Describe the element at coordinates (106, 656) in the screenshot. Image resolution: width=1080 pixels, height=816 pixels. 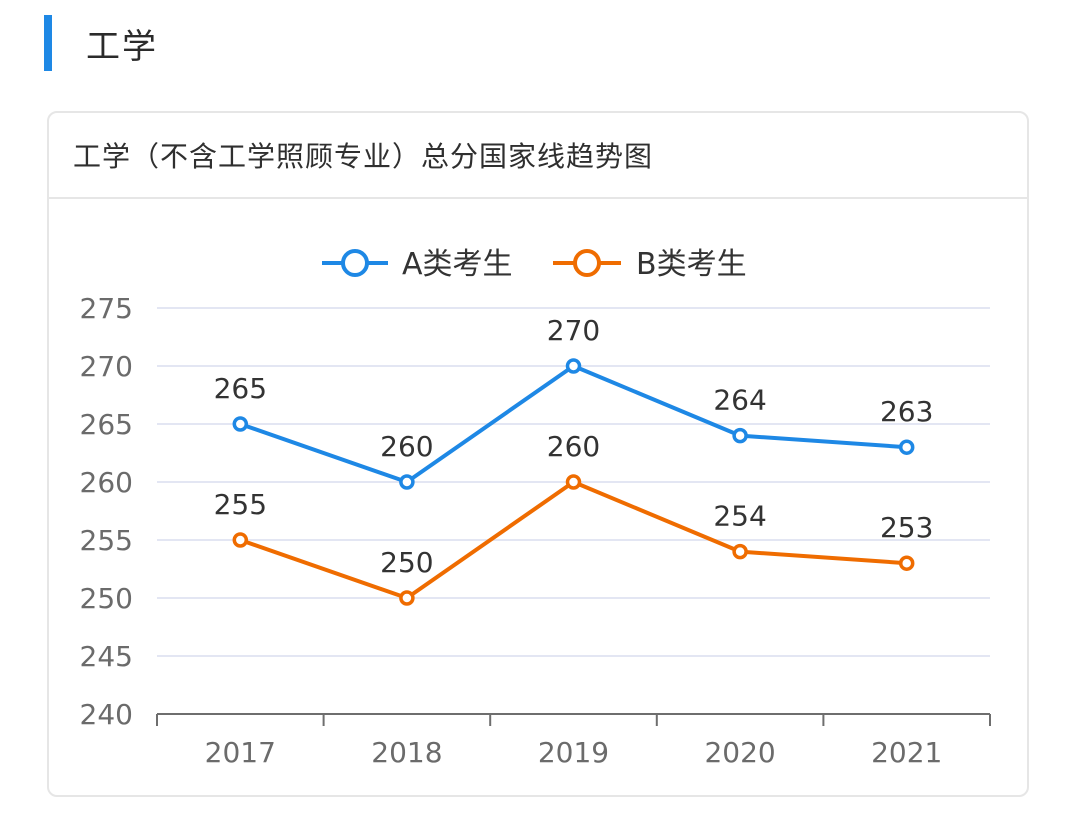
I see `y-tick-label: 245` at that location.